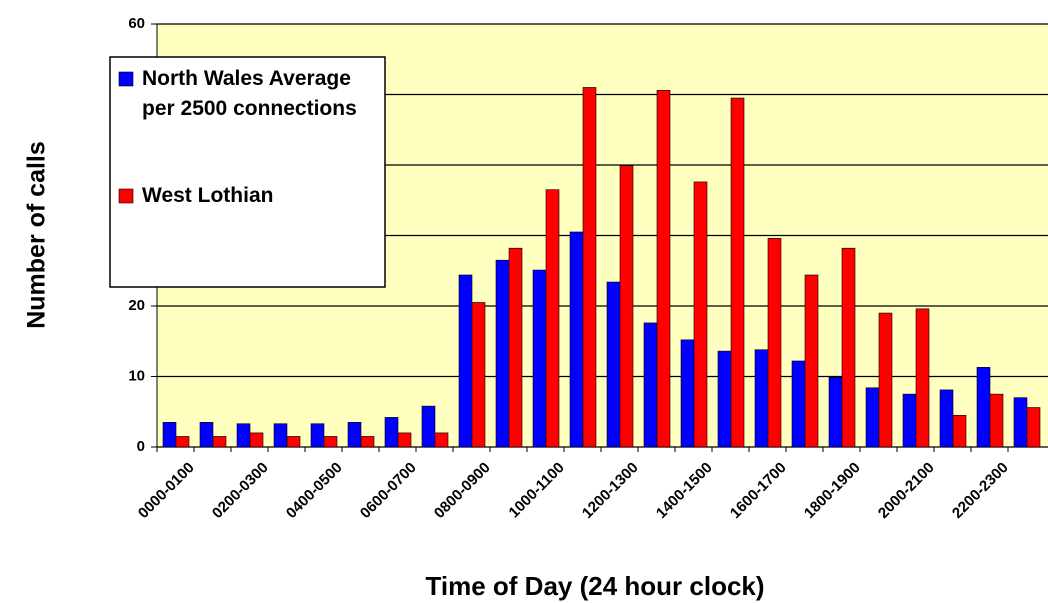  Describe the element at coordinates (537, 490) in the screenshot. I see `x-tick-label: 1000-1100` at that location.